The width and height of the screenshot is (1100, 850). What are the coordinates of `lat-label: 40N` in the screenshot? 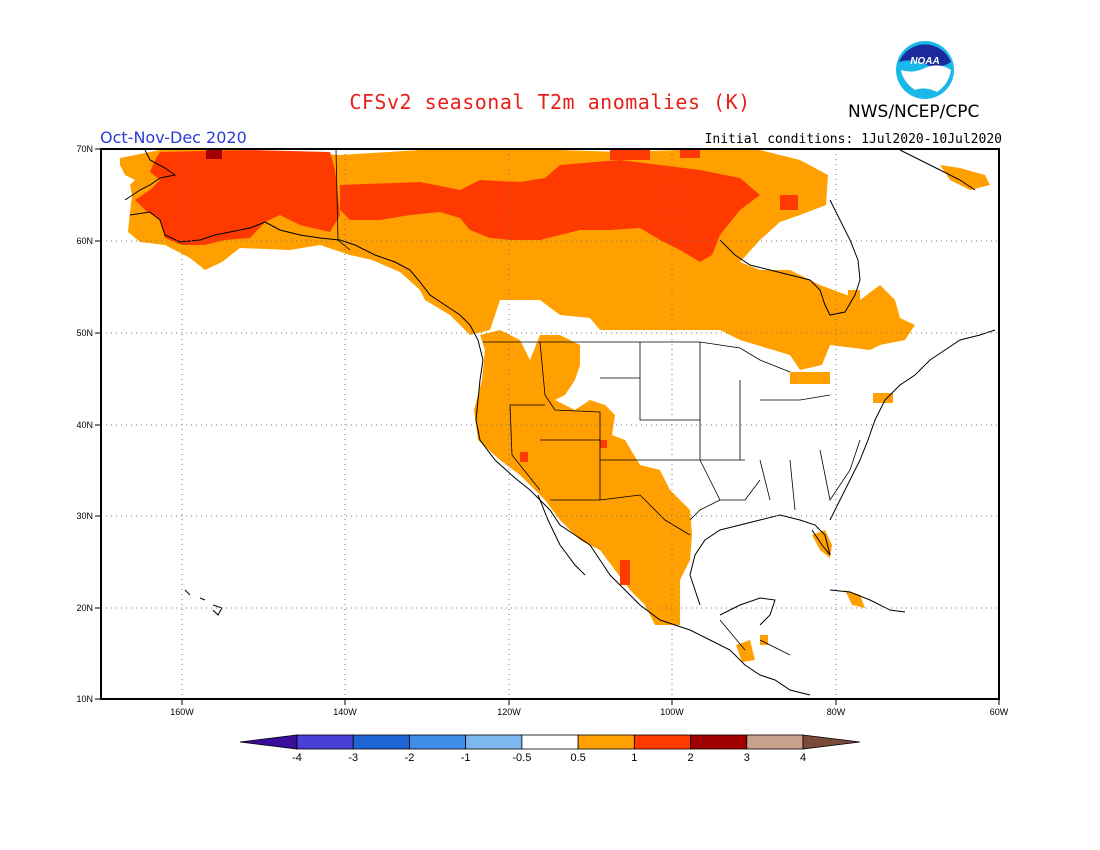 It's located at (84, 425).